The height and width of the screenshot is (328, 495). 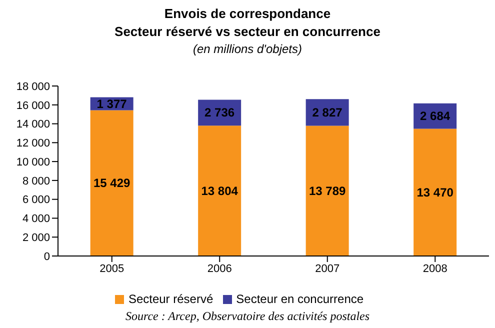 I want to click on y-tick-label: 18 000, so click(x=33, y=86).